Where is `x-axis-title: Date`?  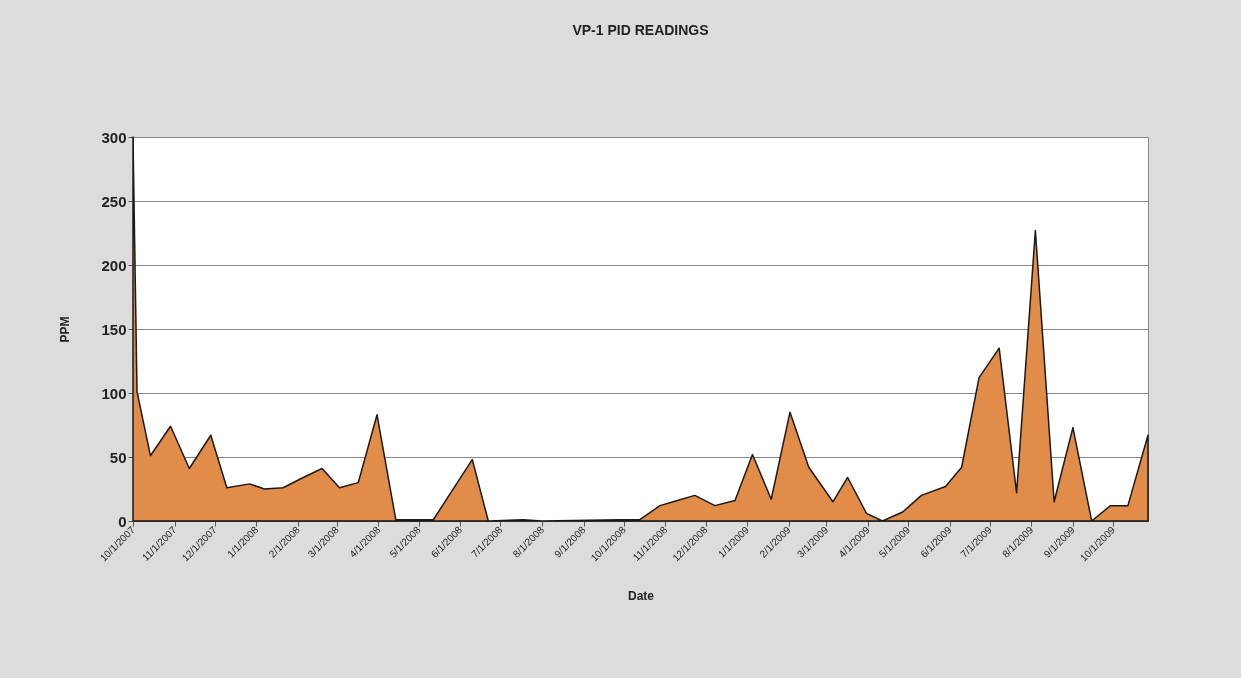
x-axis-title: Date is located at coordinates (641, 596).